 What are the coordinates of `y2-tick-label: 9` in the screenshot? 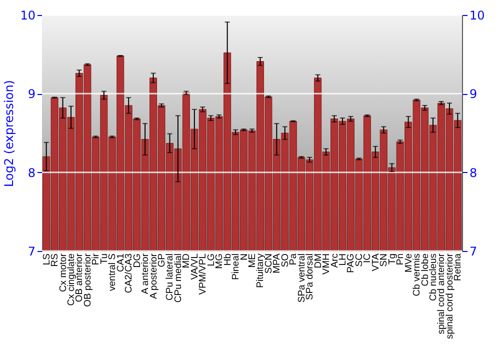 It's located at (474, 94).